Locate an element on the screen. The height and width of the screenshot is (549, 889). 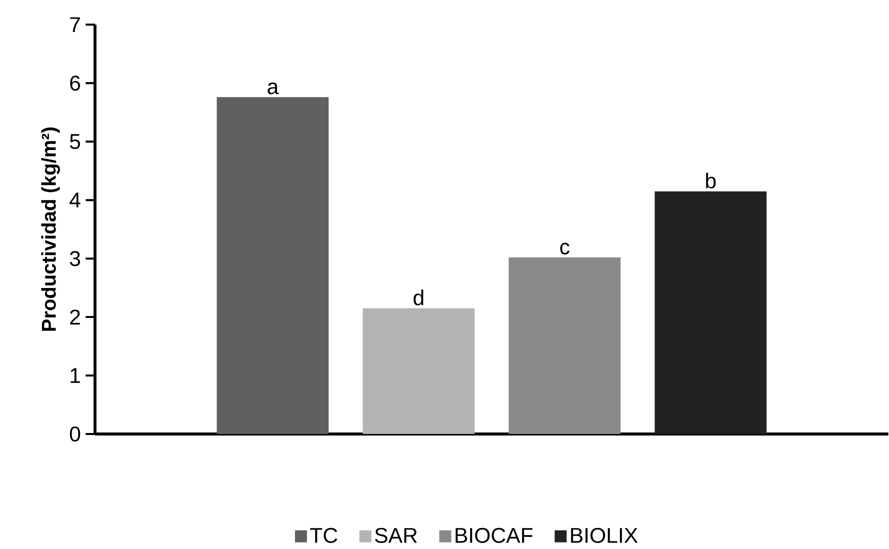
legend-label: BIOCAF is located at coordinates (494, 535).